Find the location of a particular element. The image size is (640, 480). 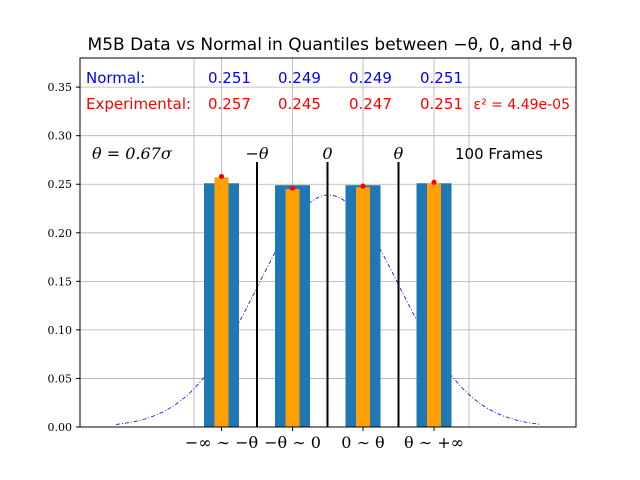

x-tick-label-1: −θ ∼ 0 is located at coordinates (292, 442).